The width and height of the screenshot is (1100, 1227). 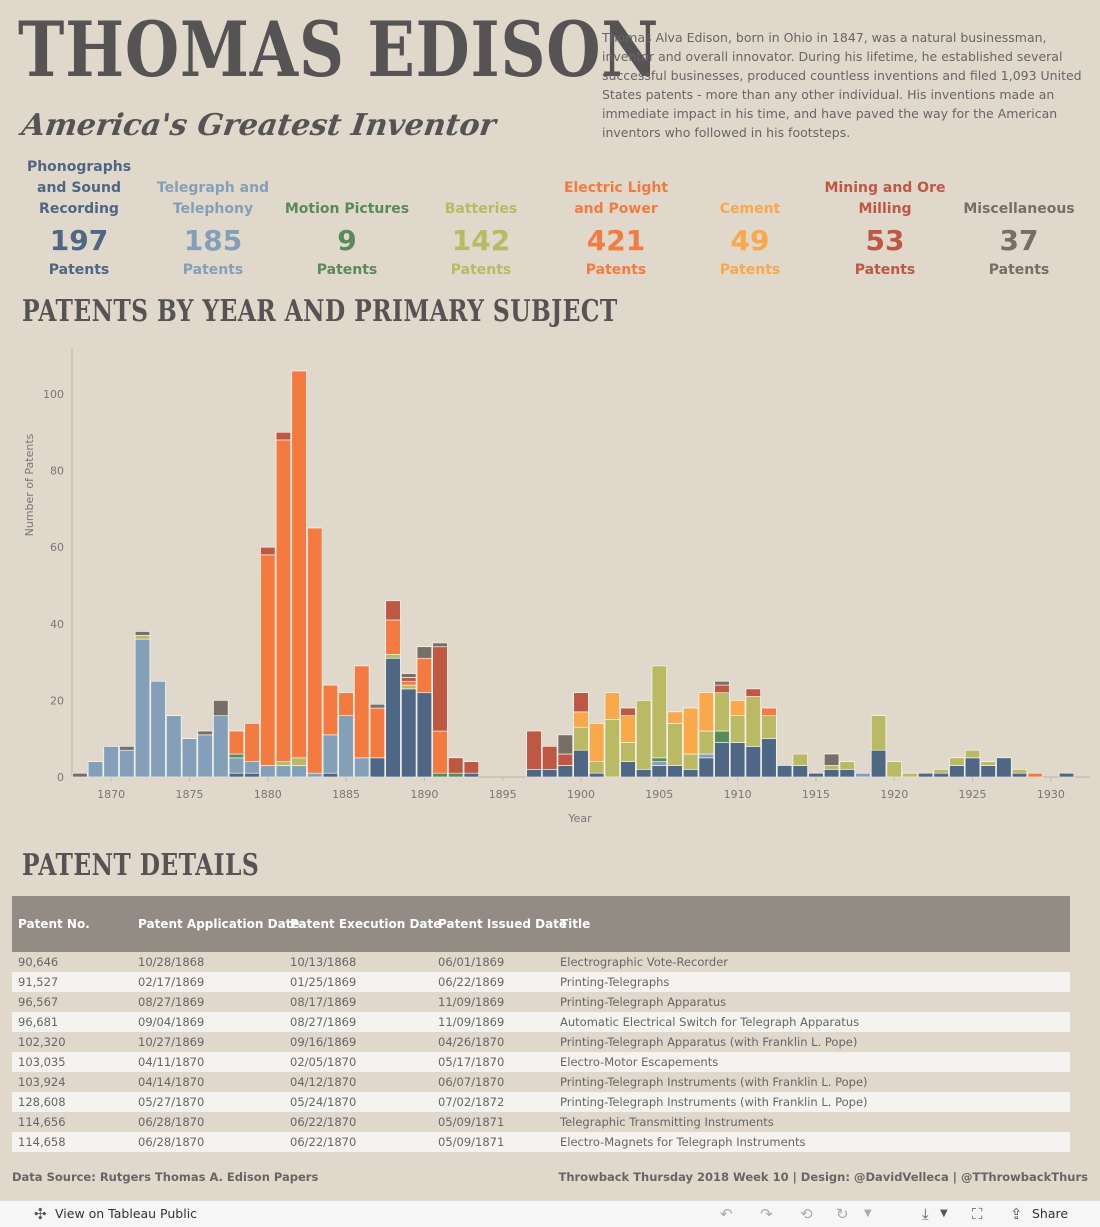 What do you see at coordinates (753, 762) in the screenshot?
I see `bar-segment-phon-1911` at bounding box center [753, 762].